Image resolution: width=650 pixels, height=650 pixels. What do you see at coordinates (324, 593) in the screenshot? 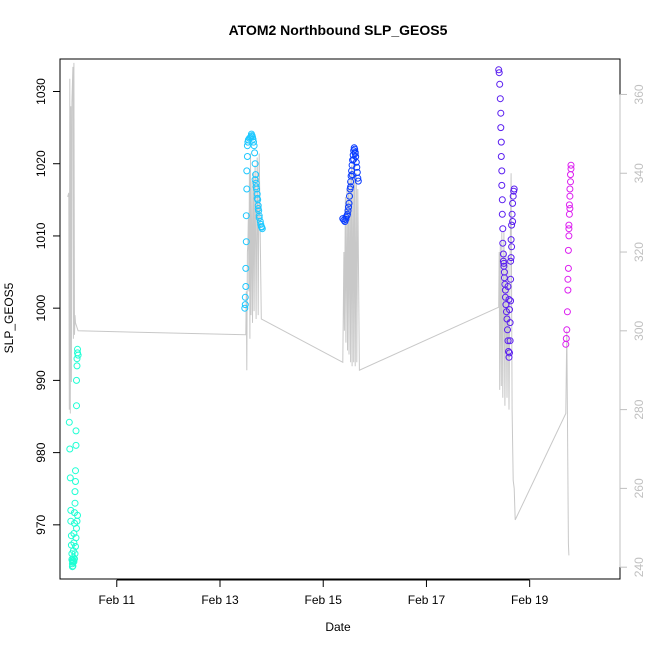
I see `x-axis: Feb 11 Feb 13 Feb 15 Feb 17 Feb 19` at bounding box center [324, 593].